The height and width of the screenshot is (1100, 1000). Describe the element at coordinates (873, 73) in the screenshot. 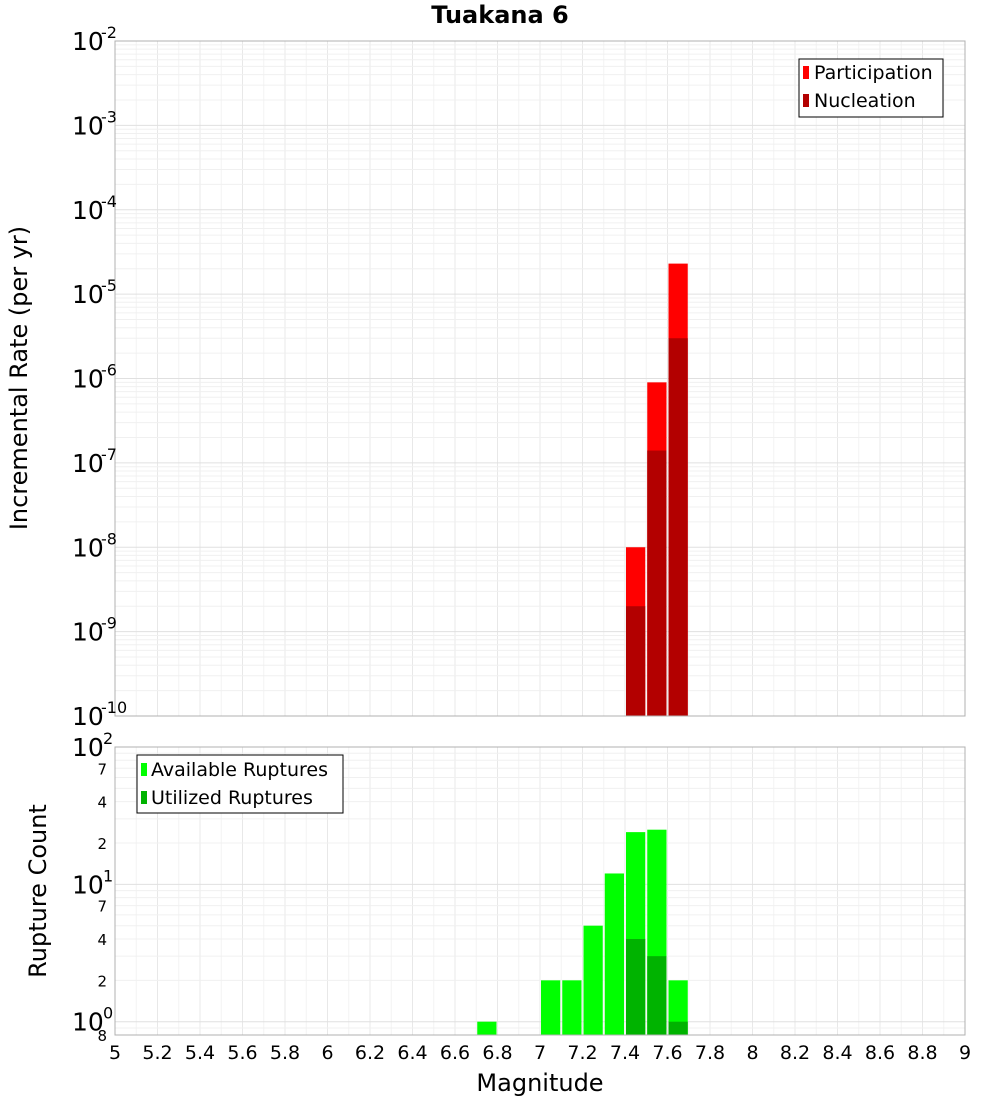

I see `legend-label-participation: Participation` at that location.